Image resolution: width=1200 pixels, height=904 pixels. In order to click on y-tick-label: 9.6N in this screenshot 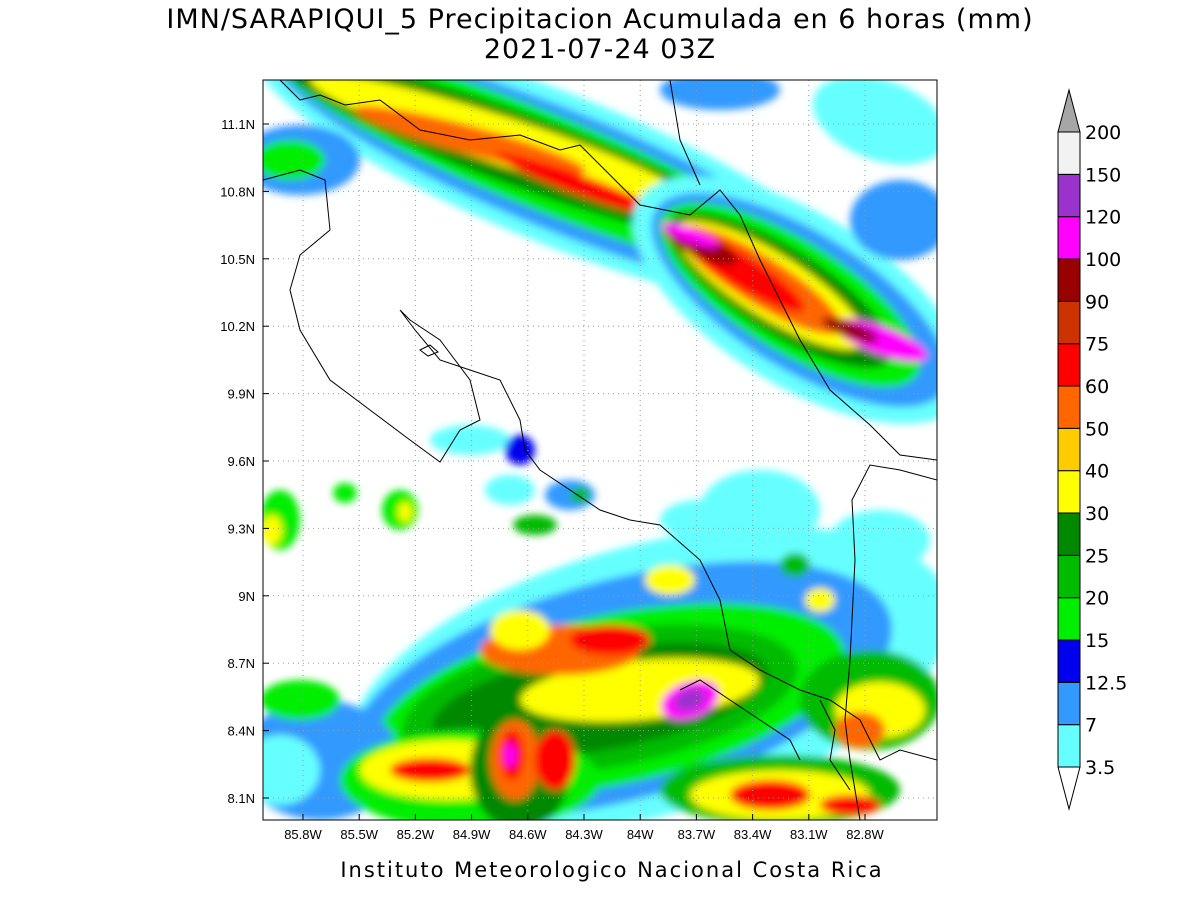, I will do `click(241, 461)`.